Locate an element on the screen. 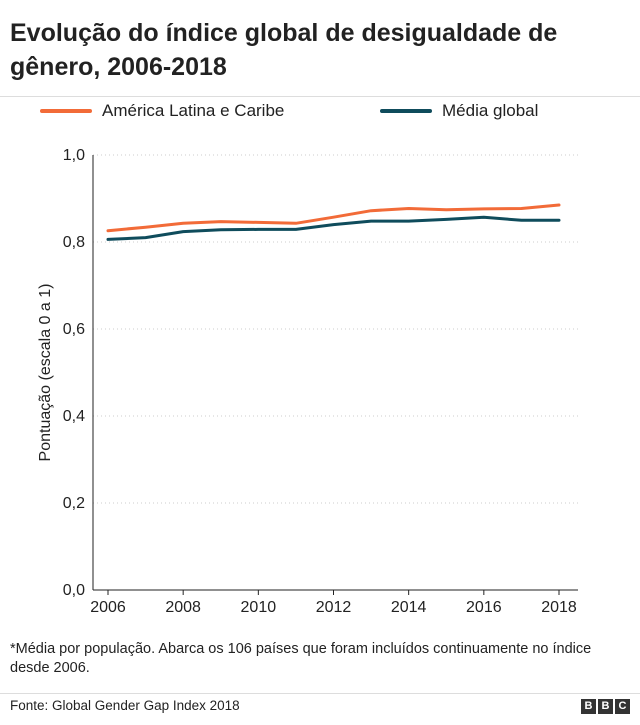 This screenshot has height=725, width=640. bbc-logo: B B C is located at coordinates (605, 706).